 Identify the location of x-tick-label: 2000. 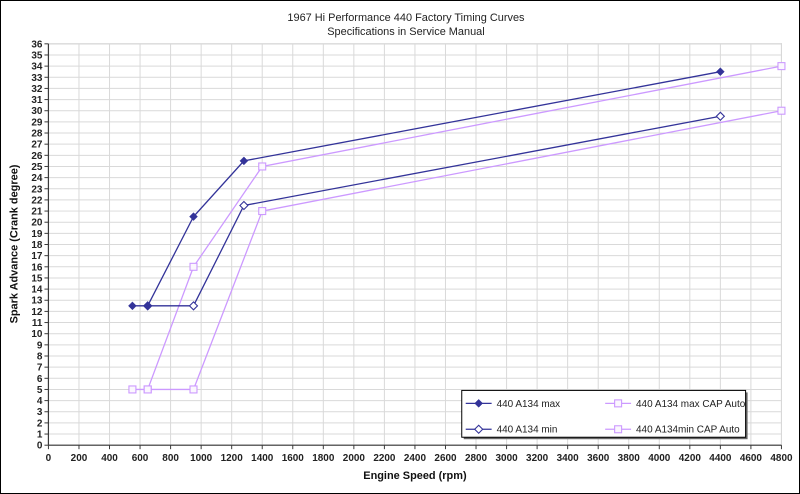
(354, 458).